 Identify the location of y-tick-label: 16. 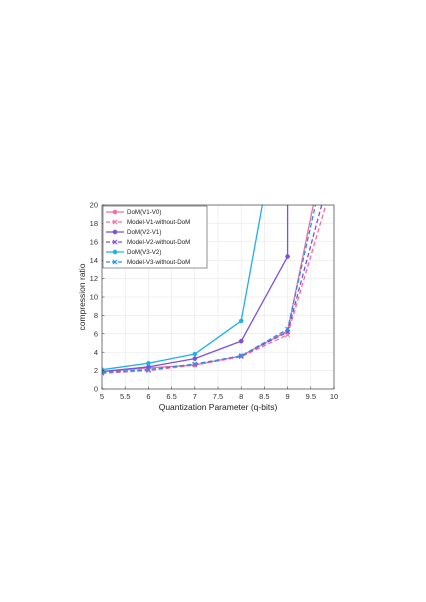
(94, 241).